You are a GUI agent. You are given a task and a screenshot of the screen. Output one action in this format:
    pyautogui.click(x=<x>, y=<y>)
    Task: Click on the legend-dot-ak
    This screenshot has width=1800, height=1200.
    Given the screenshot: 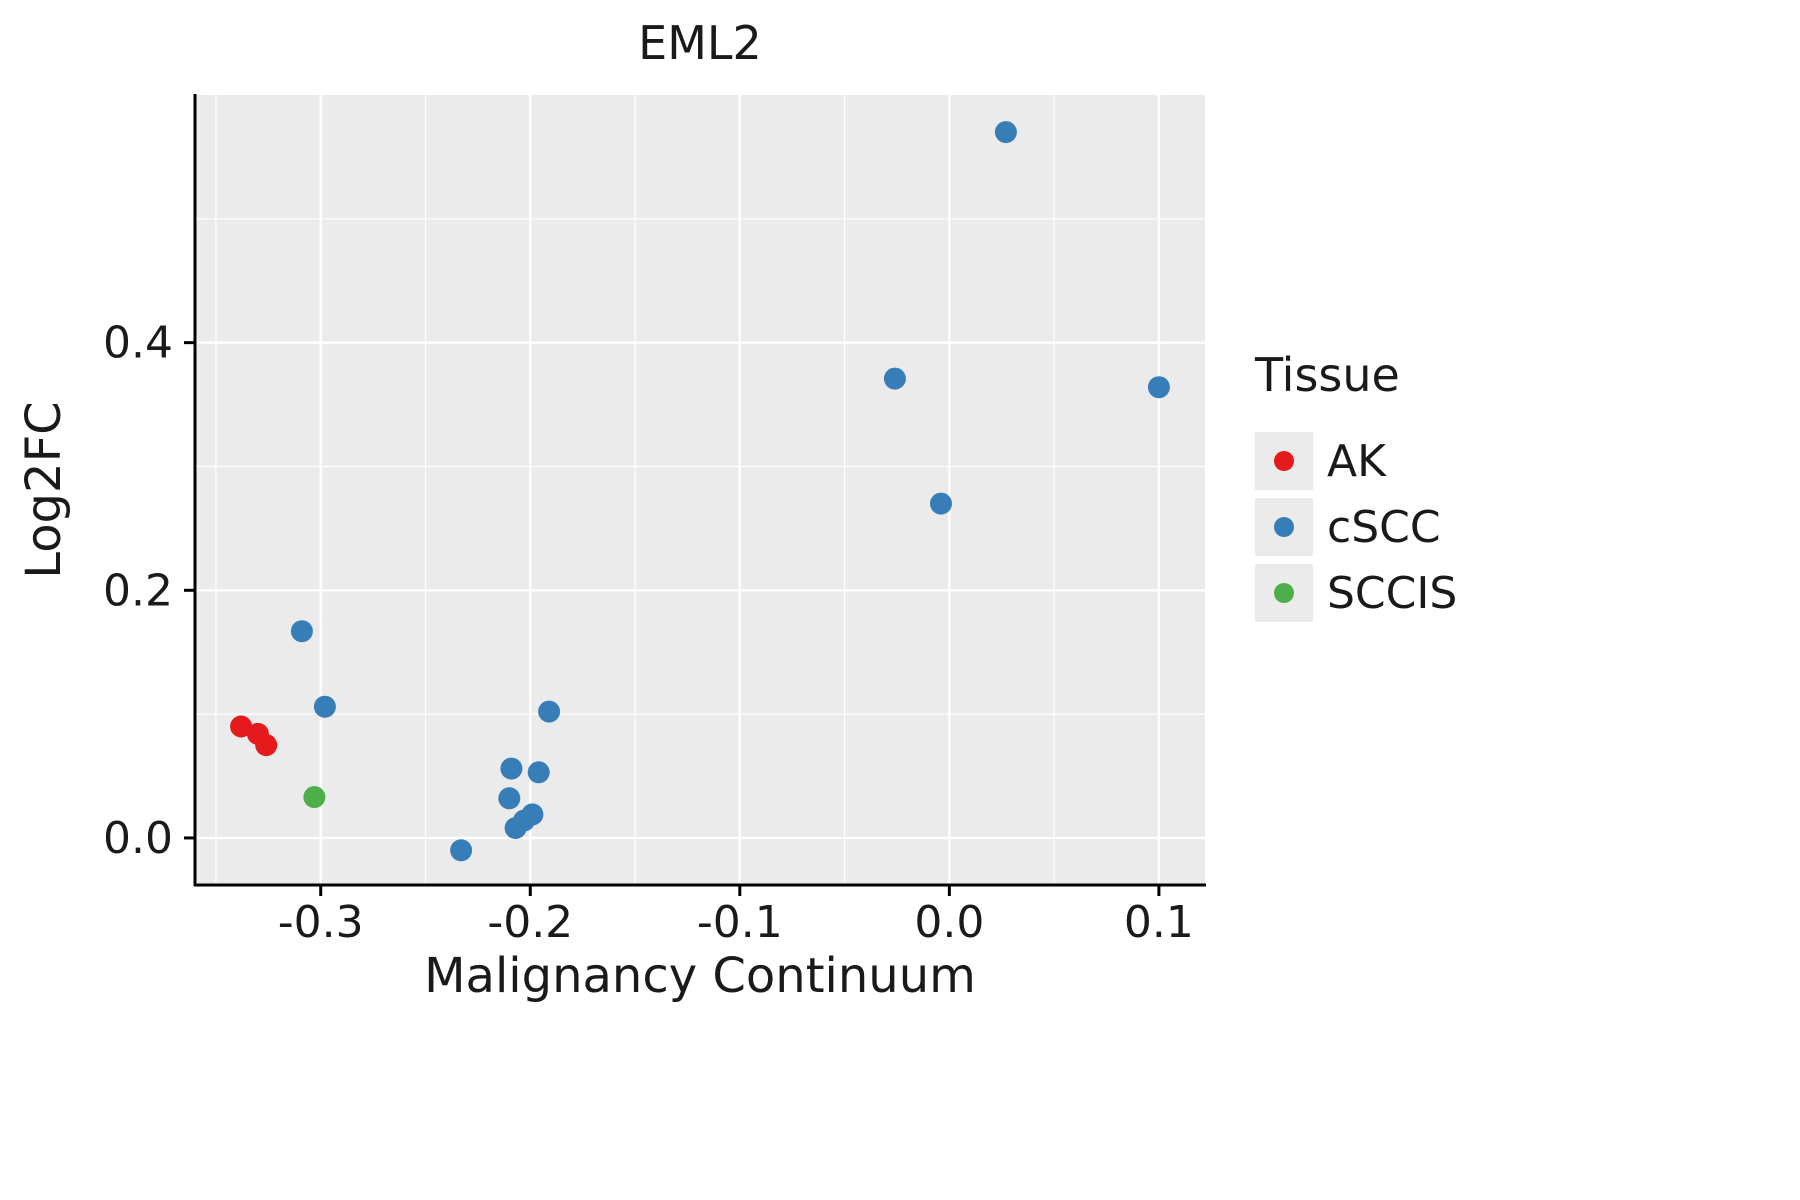 What is the action you would take?
    pyautogui.click(x=1284, y=461)
    